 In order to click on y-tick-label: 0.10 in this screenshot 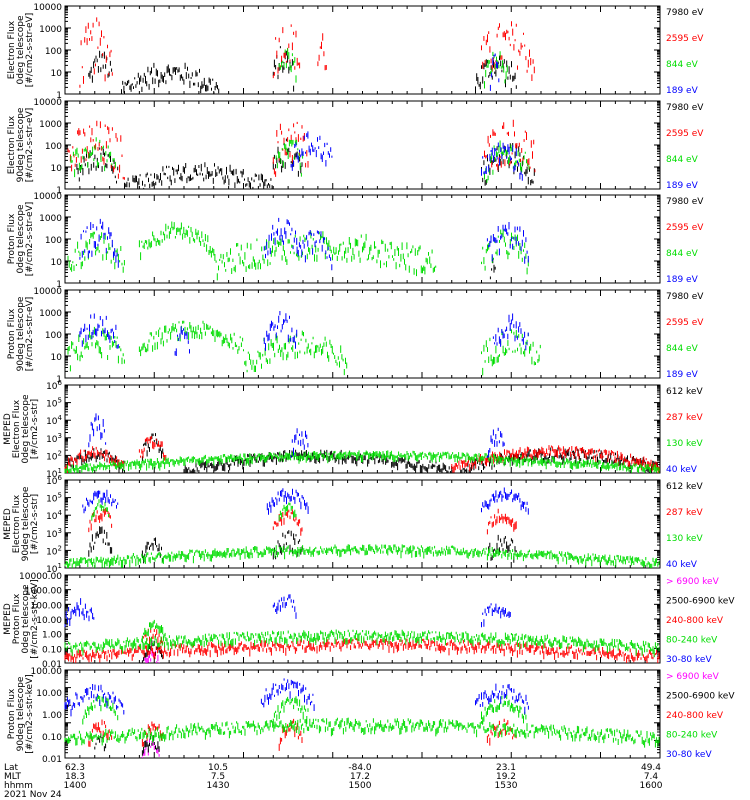, I will do `click(52, 650)`.